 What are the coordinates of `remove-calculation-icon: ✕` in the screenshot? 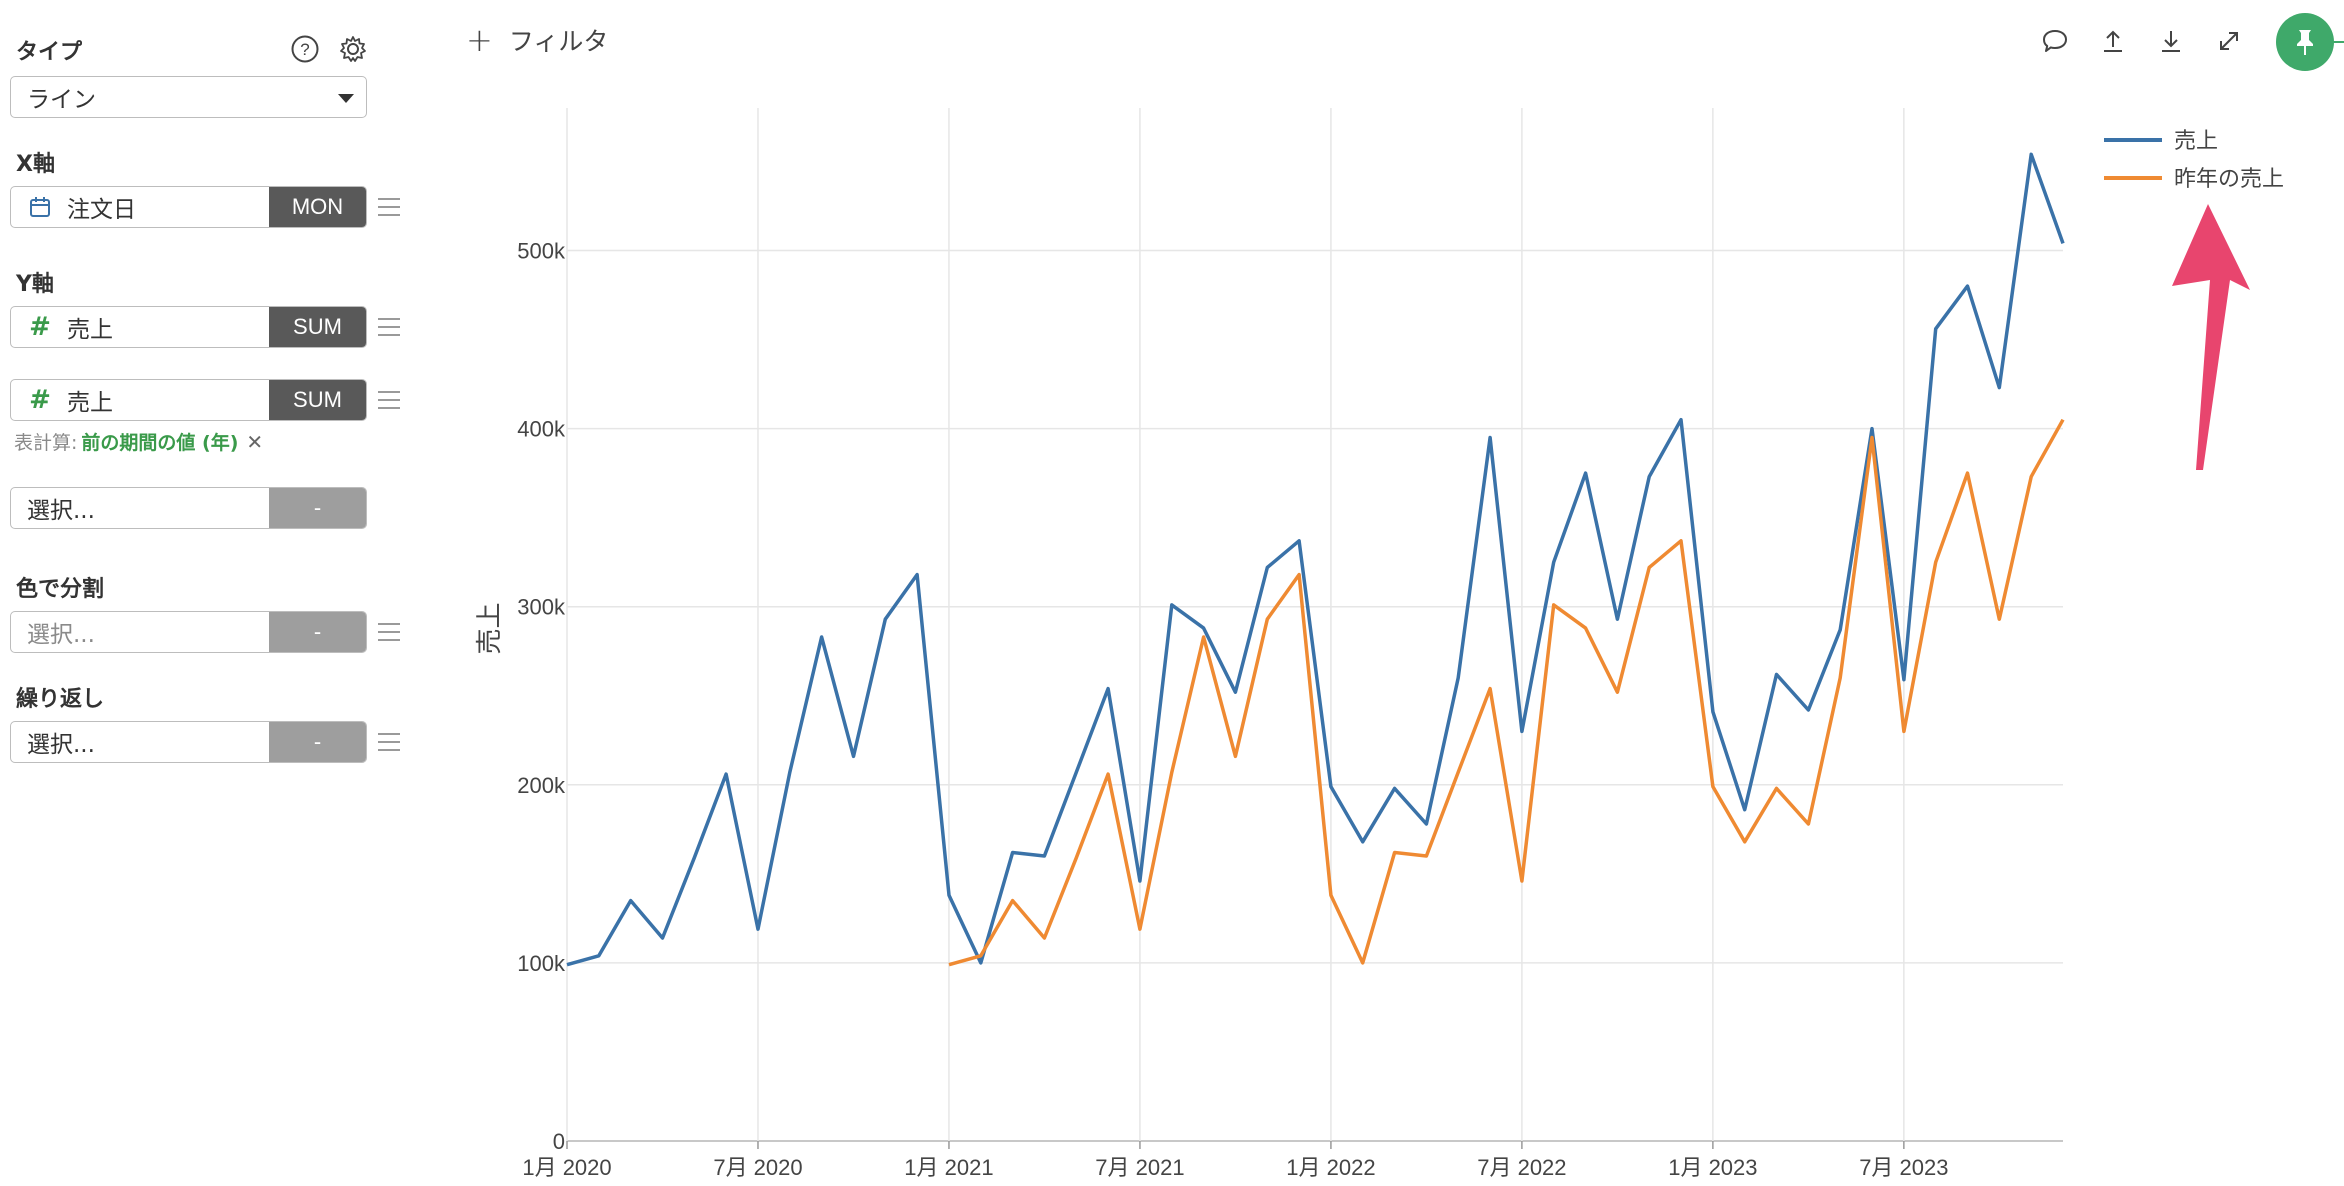 It's located at (255, 441).